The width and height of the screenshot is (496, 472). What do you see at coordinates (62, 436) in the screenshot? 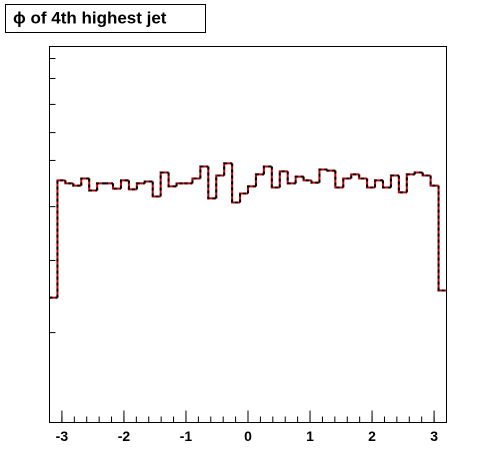
I see `x-tick-label: -3` at bounding box center [62, 436].